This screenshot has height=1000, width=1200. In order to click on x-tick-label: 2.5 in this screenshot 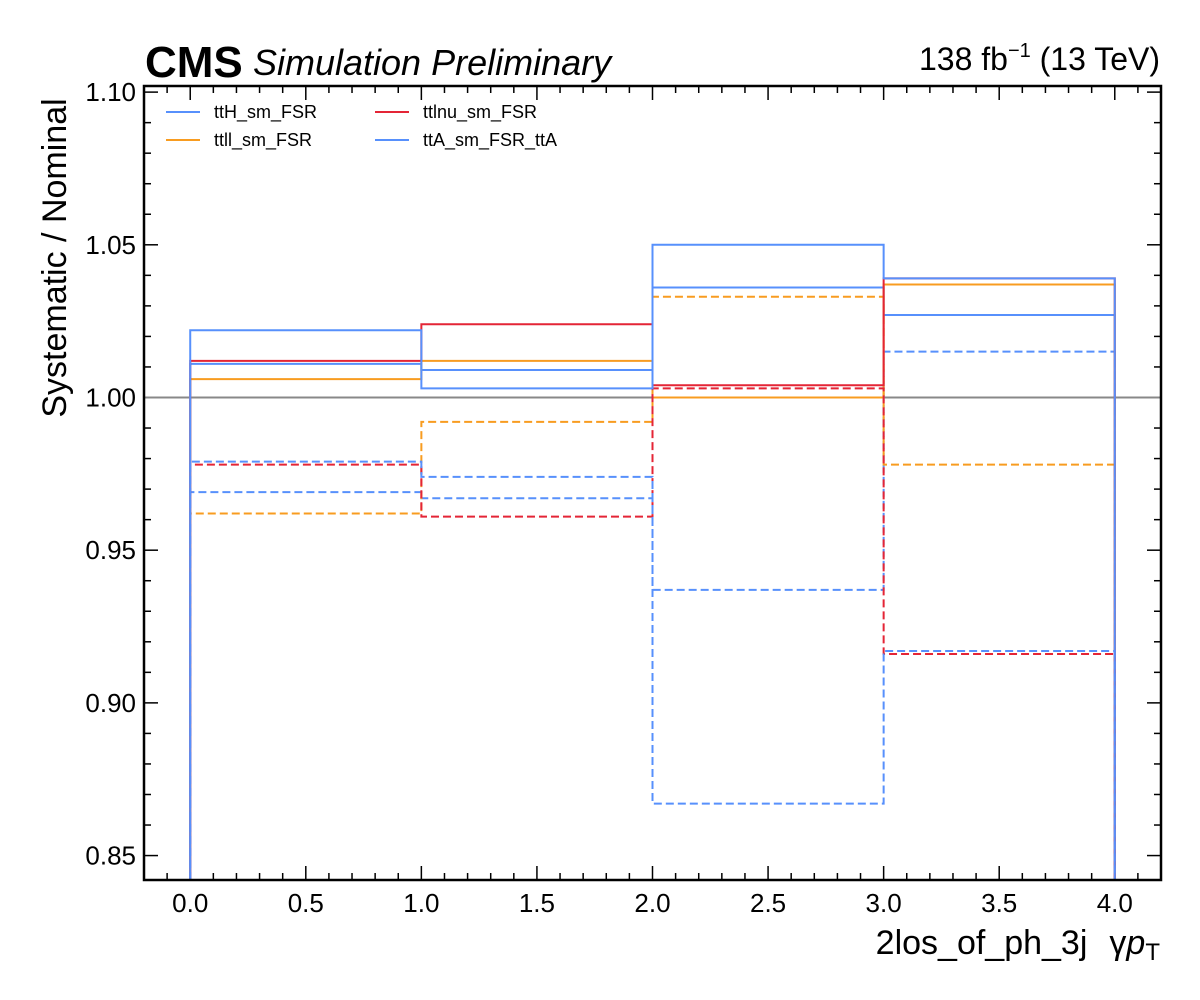, I will do `click(768, 903)`.